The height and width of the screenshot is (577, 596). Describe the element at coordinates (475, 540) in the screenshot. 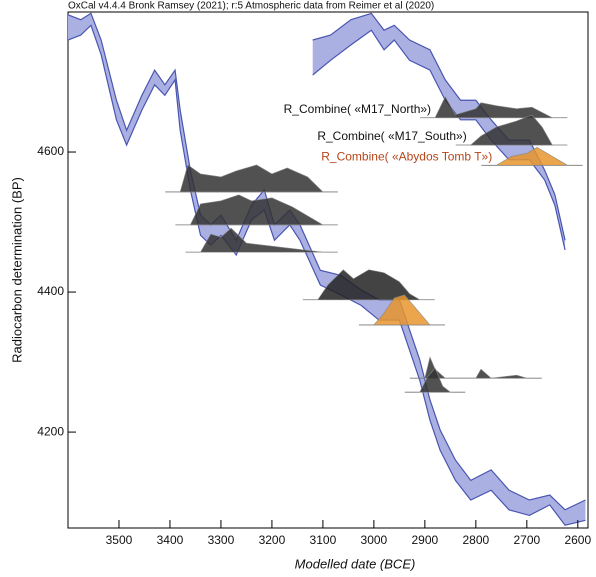

I see `x-tick-label: 2800` at that location.